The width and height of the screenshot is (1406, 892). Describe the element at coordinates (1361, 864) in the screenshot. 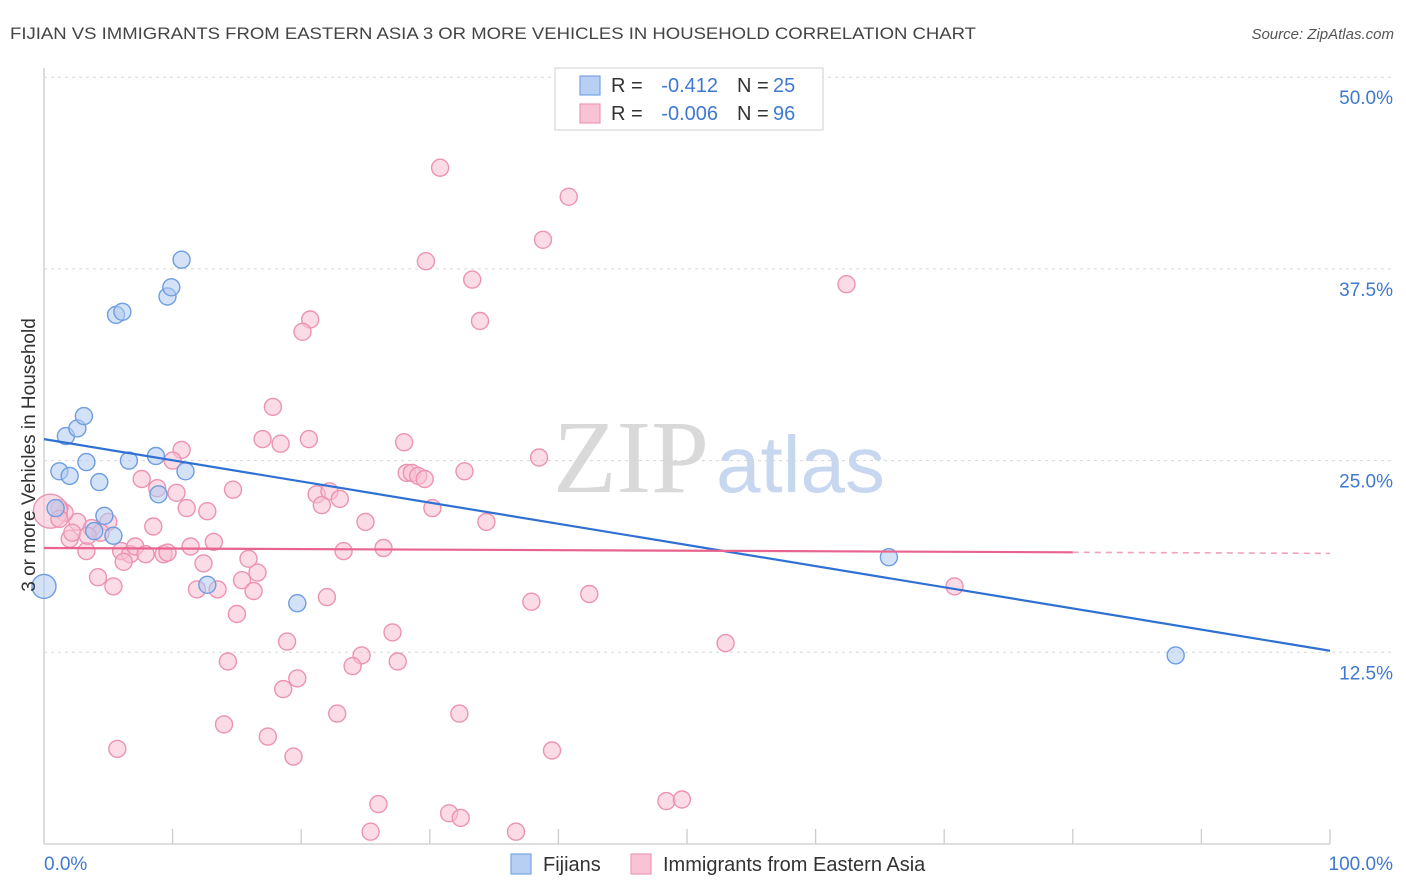

I see `x-tick-label: 100.0%` at that location.